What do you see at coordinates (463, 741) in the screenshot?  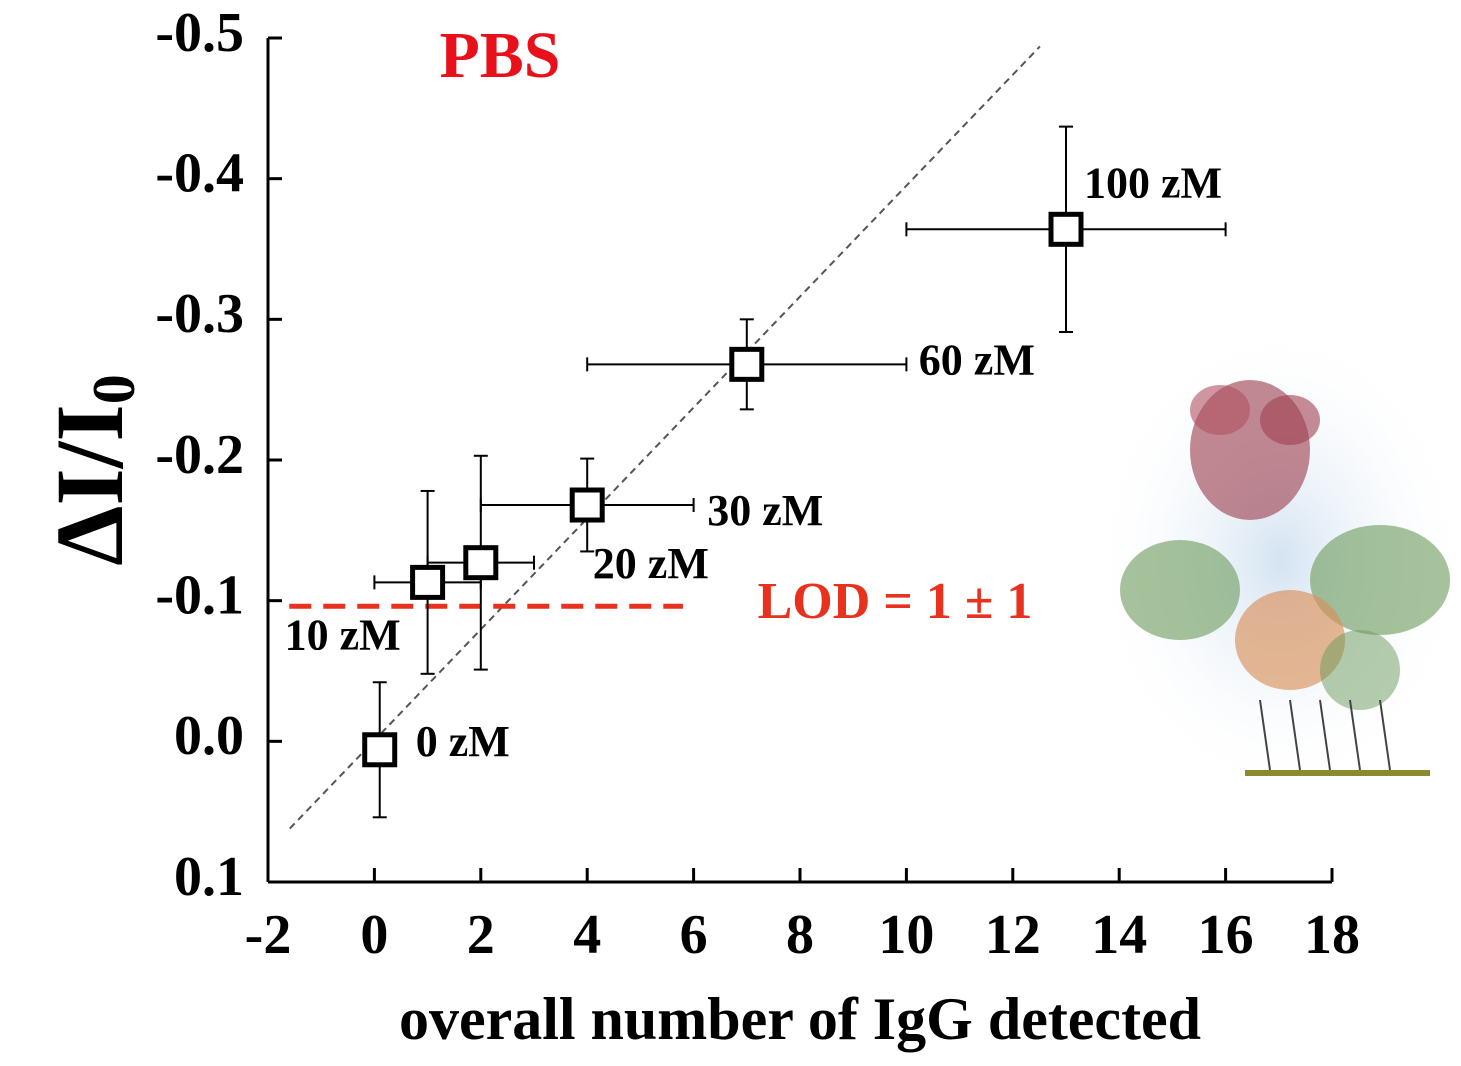 I see `point-label: 0 zM` at bounding box center [463, 741].